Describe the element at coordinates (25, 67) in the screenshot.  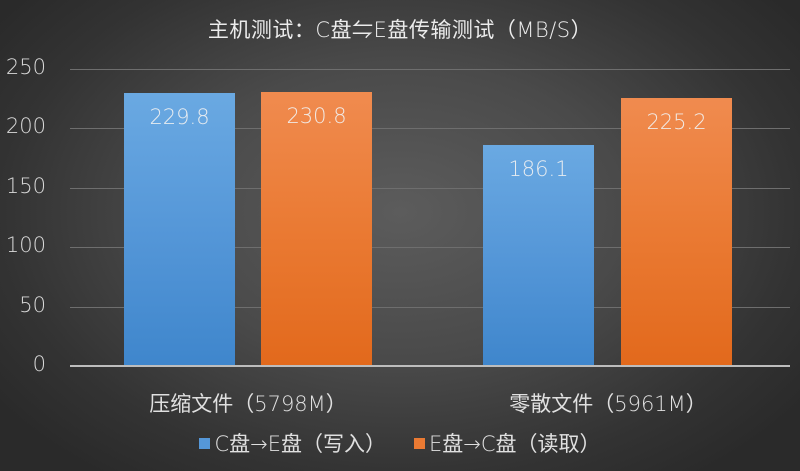
I see `y-tick-label: 250` at that location.